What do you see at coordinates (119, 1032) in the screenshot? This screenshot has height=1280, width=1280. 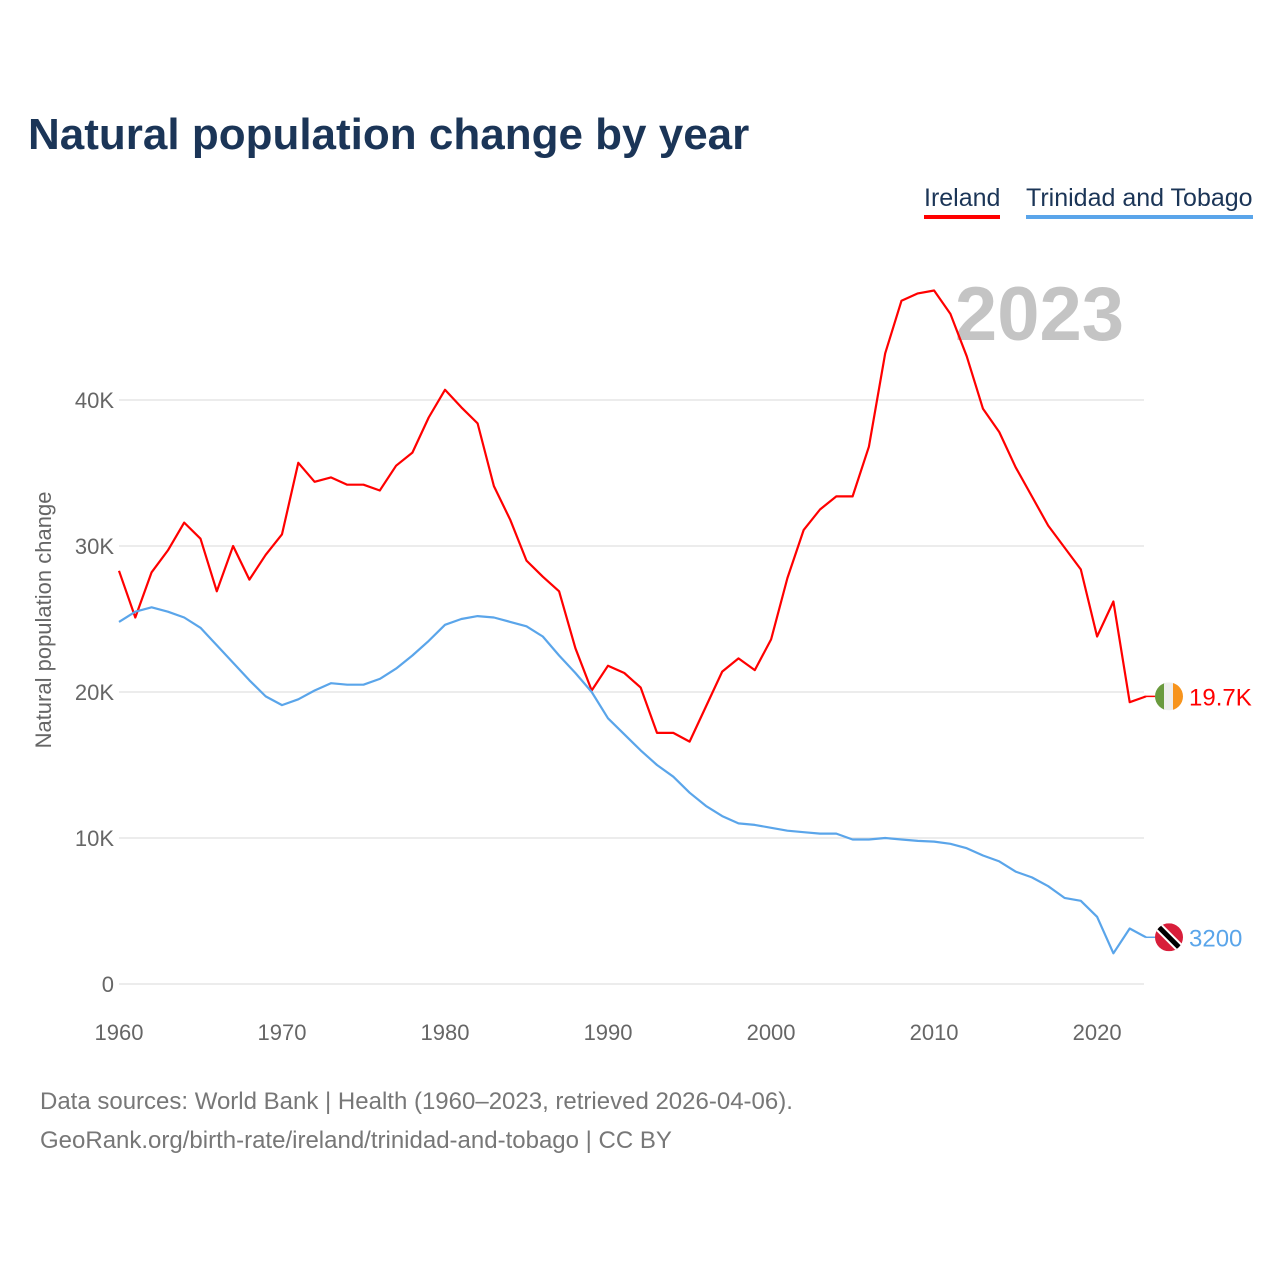 I see `x-tick-label: 1960` at bounding box center [119, 1032].